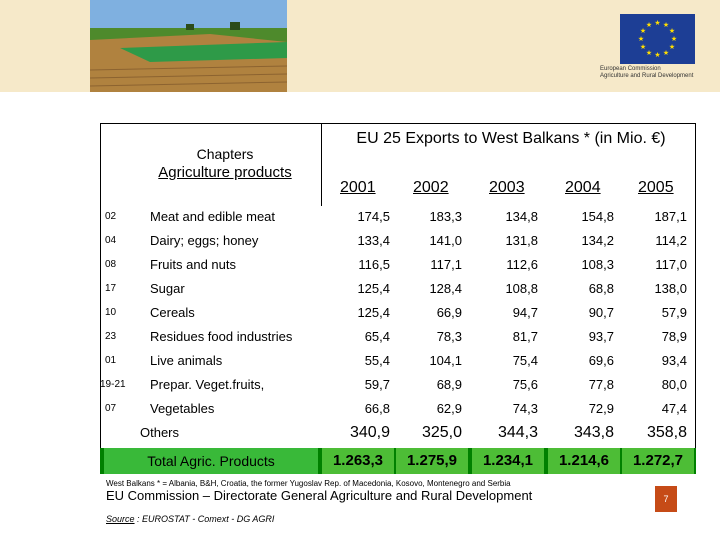  I want to click on source-line: Source : EUROSTAT - Comext - DG AGRI, so click(190, 519).